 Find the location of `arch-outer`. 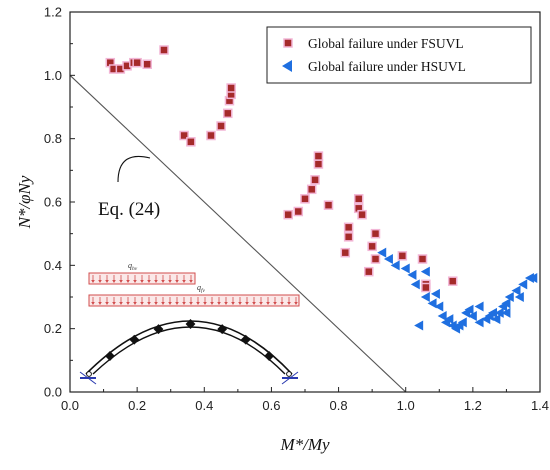

arch-outer is located at coordinates (189, 347).